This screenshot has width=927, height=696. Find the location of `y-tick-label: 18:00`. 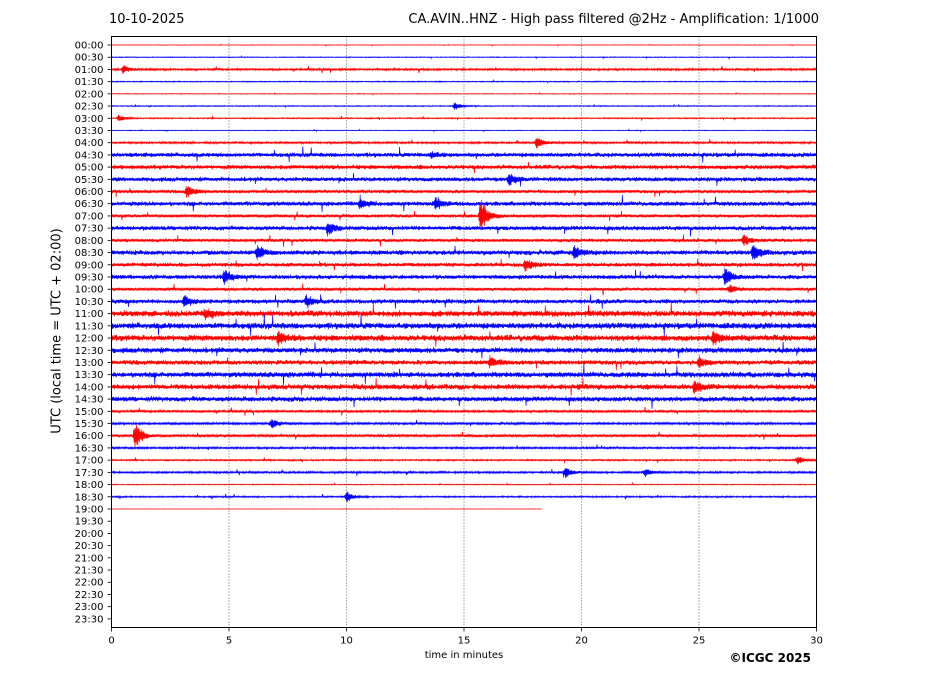

y-tick-label: 18:00 is located at coordinates (89, 485).